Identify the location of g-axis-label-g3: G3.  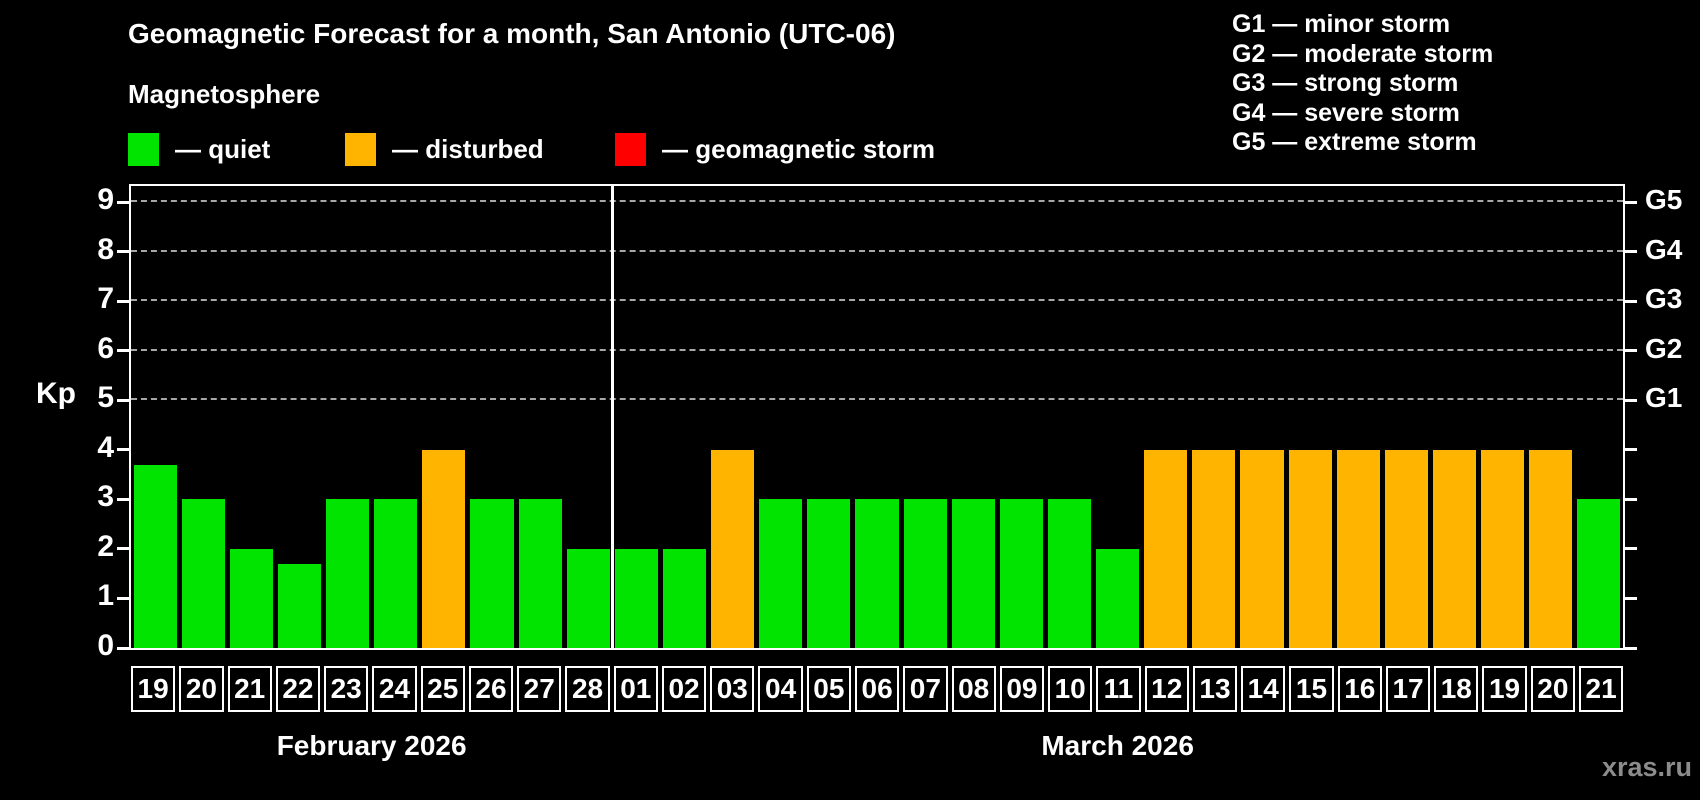
(1664, 299).